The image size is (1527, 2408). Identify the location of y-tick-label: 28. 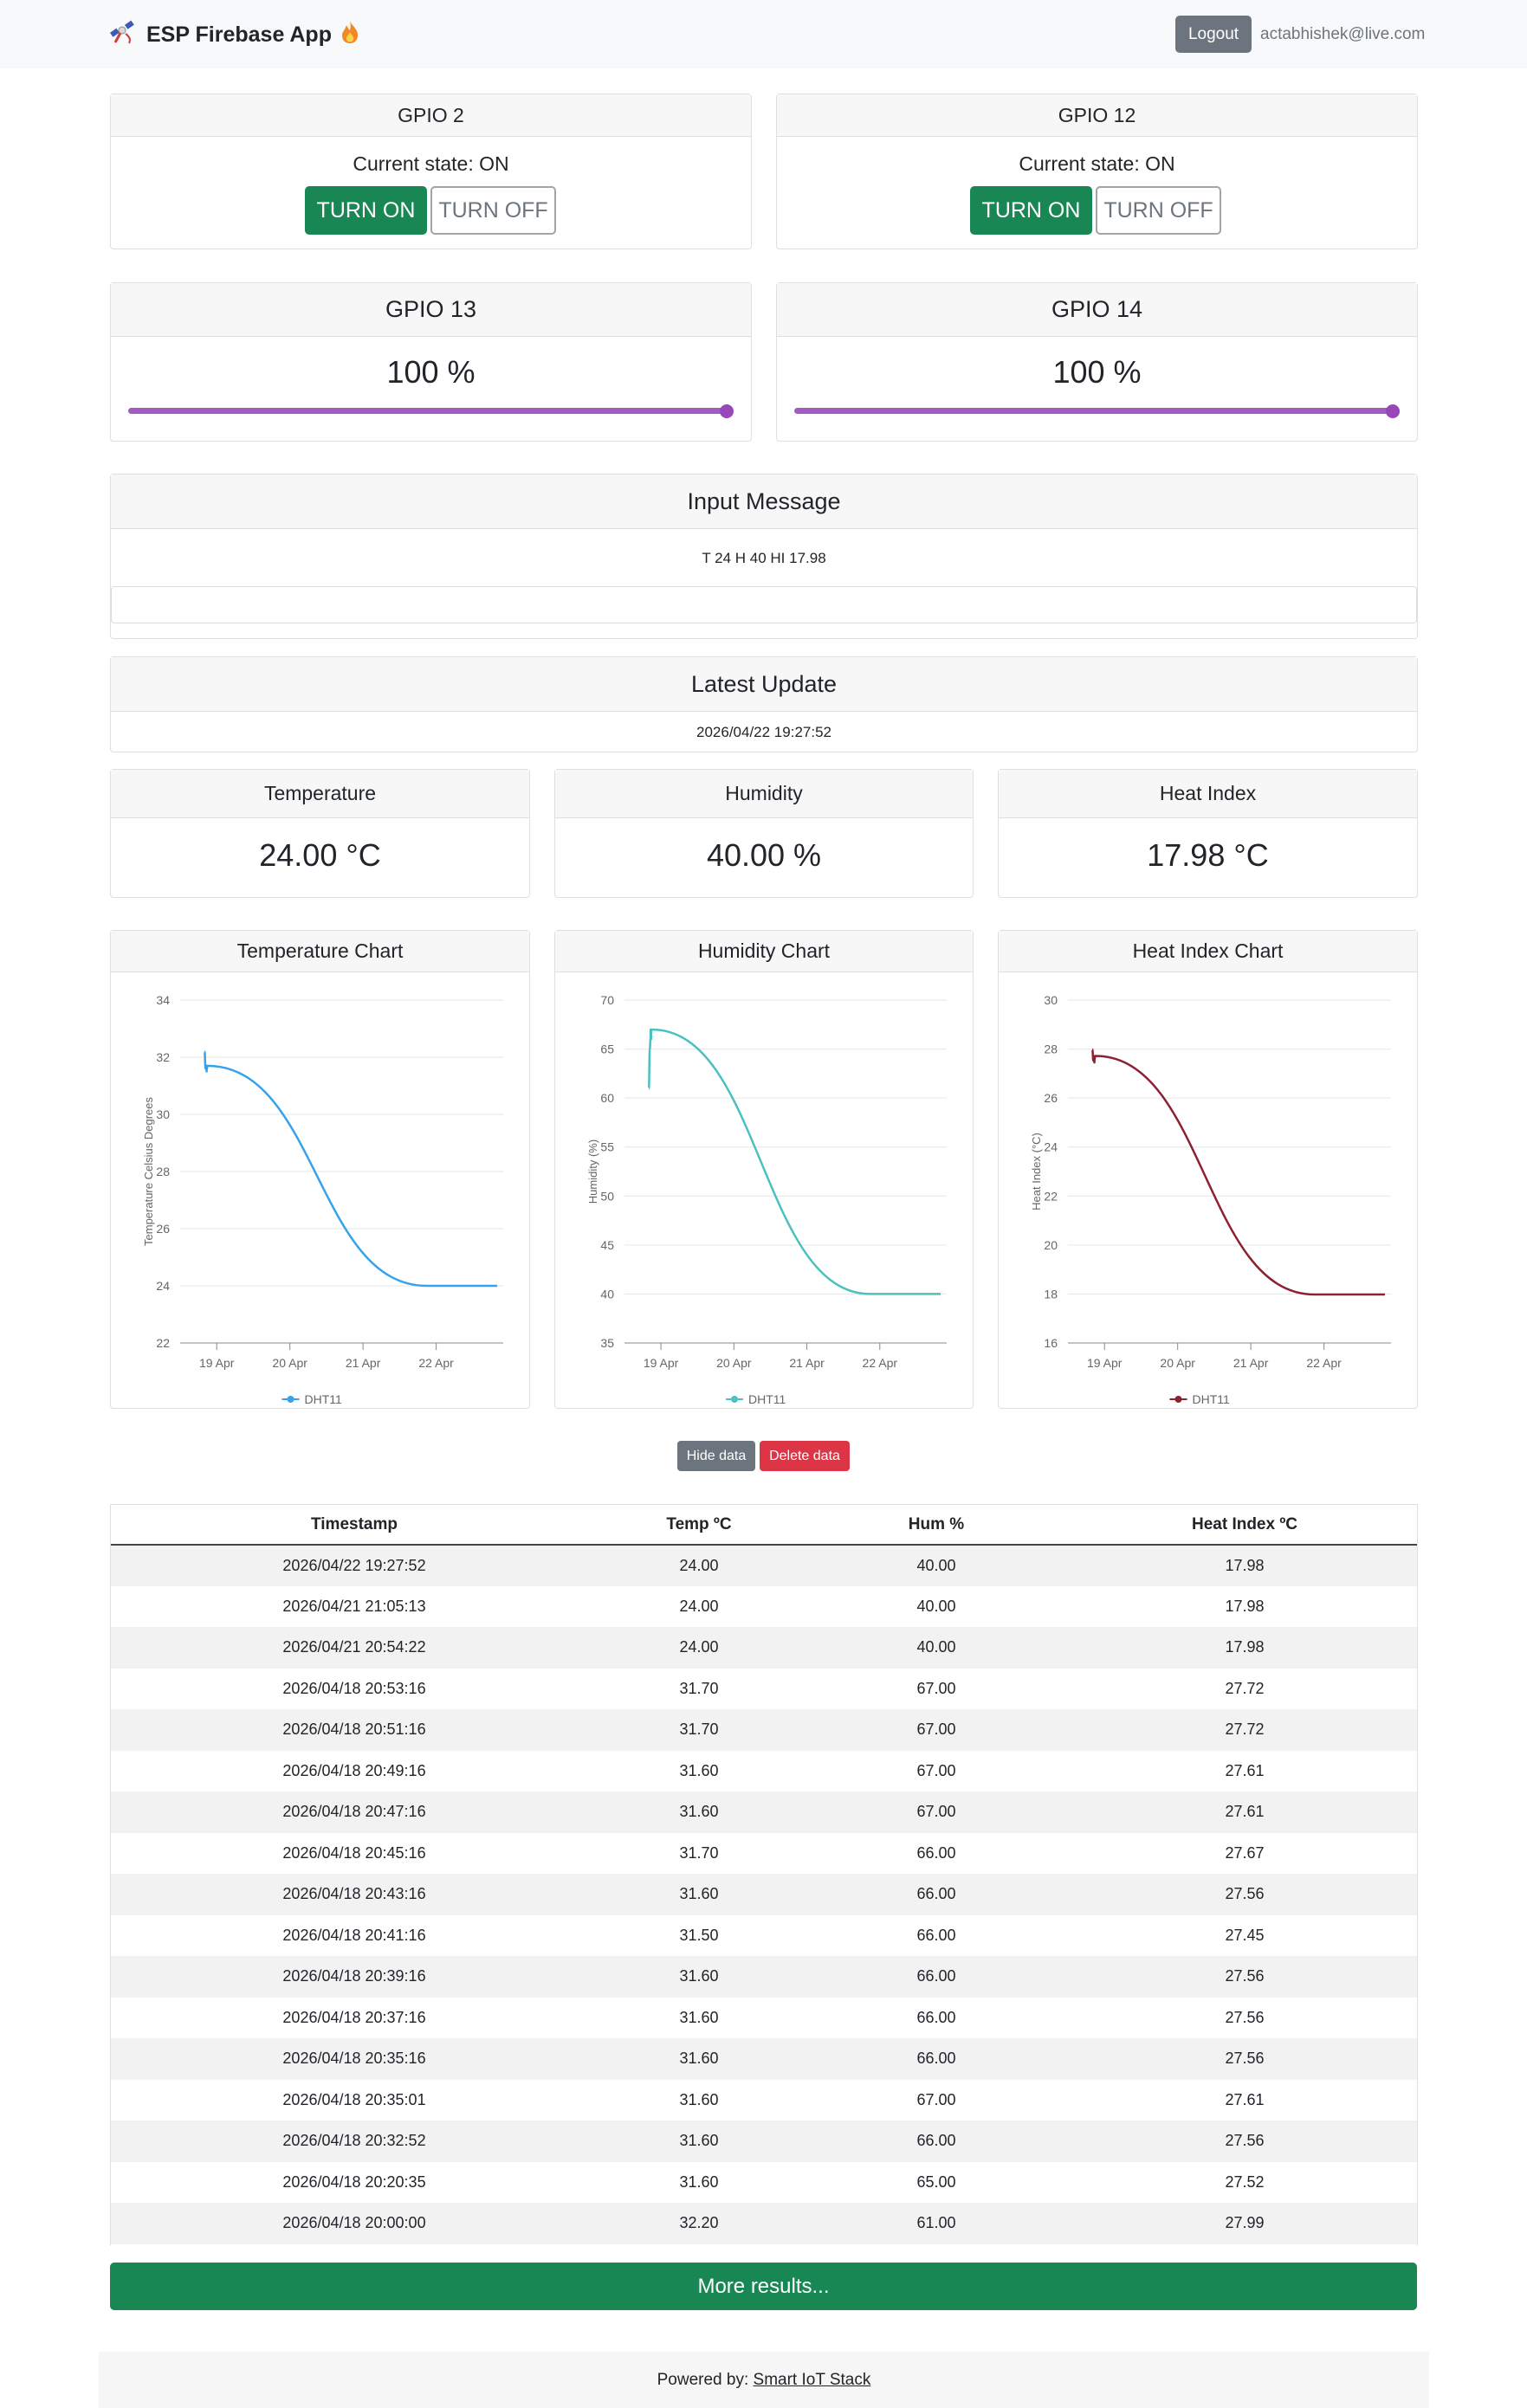
(163, 1171).